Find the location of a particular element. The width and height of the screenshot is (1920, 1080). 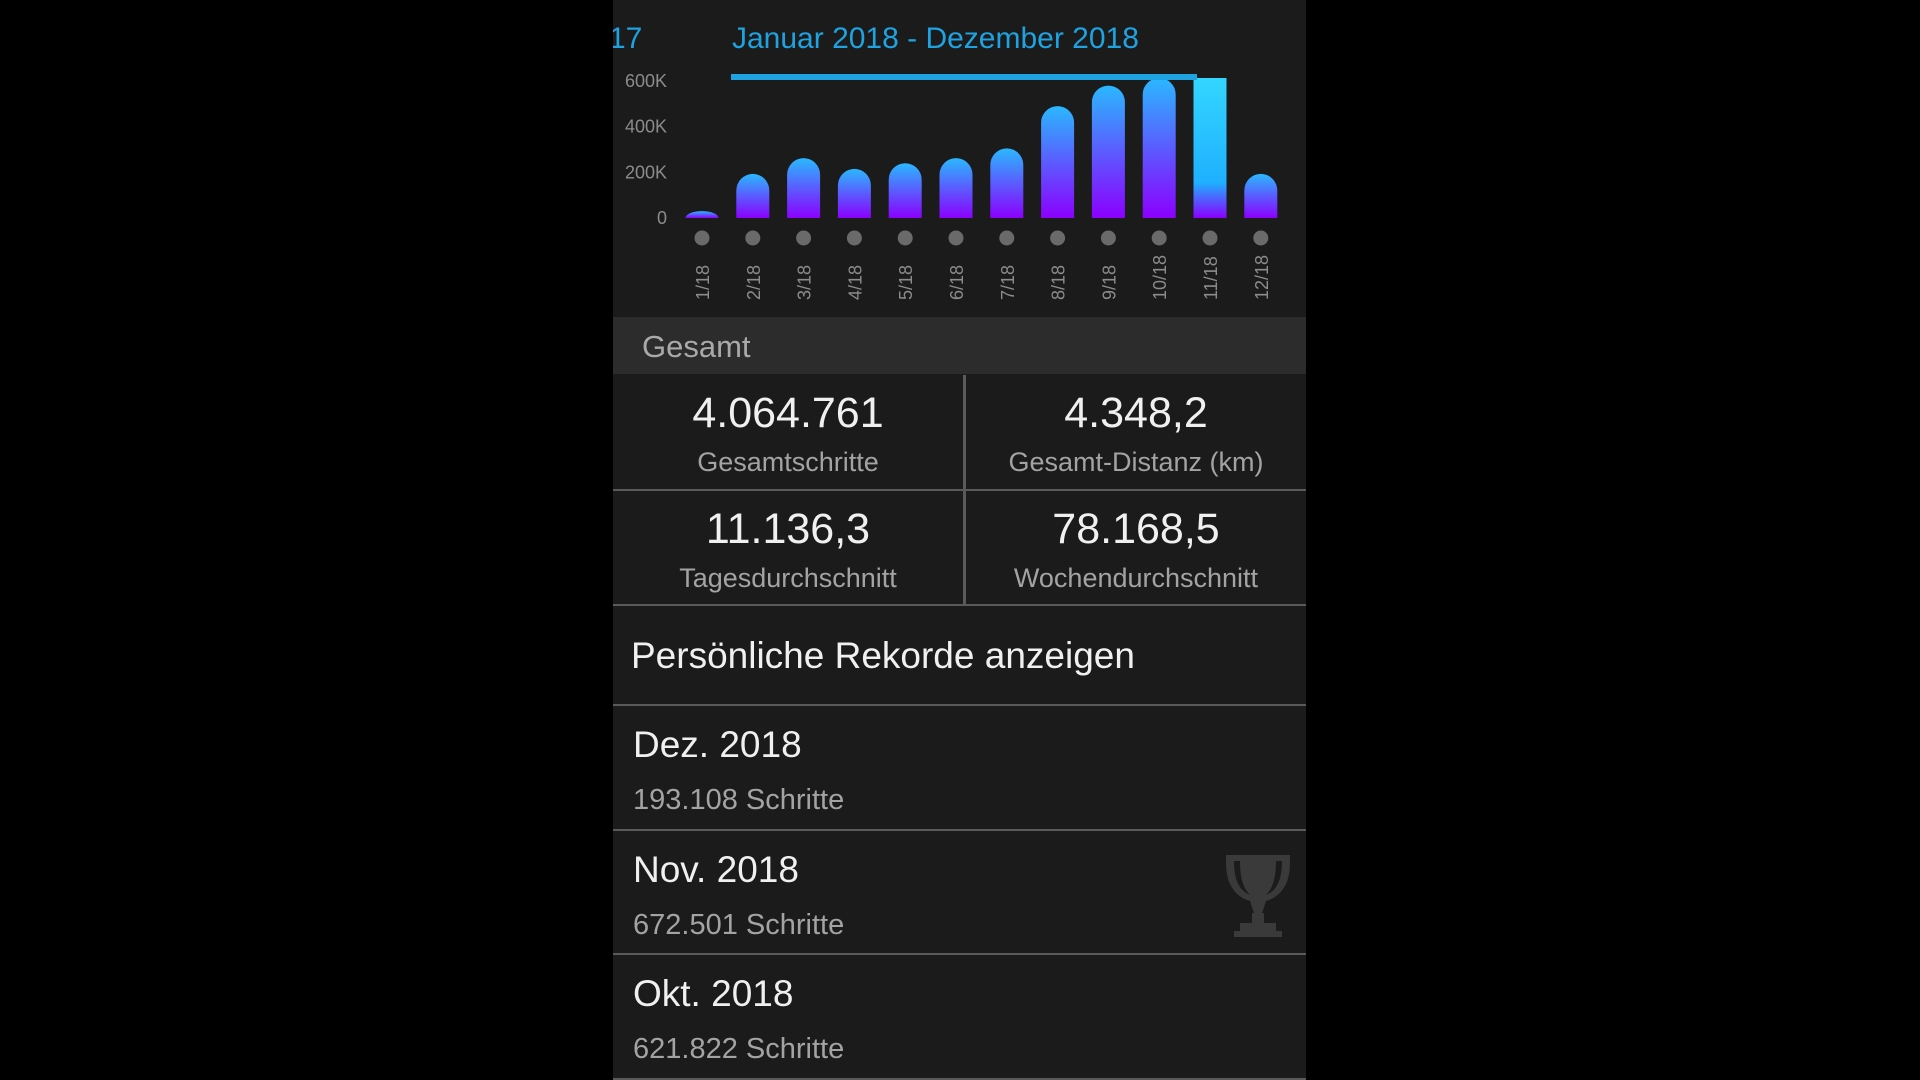

month-steps: 621.822 Schritte is located at coordinates (739, 1049).